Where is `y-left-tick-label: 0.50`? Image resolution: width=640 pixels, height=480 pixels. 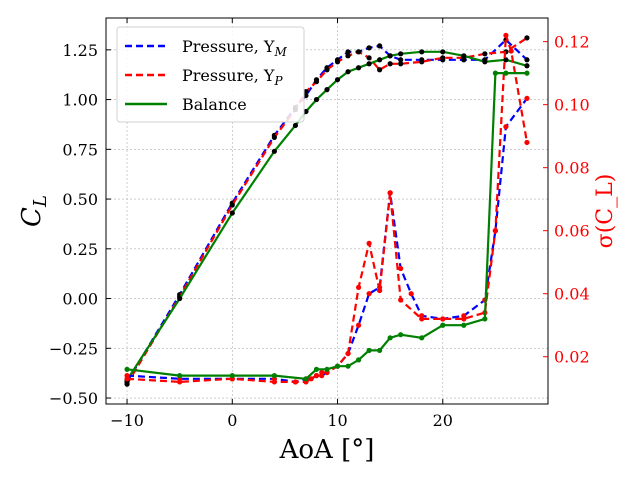 y-left-tick-label: 0.50 is located at coordinates (80, 199).